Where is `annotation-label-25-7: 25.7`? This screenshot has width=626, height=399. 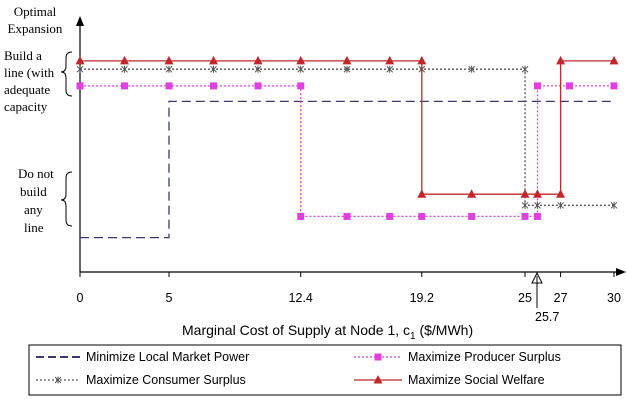
annotation-label-25-7: 25.7 is located at coordinates (547, 317).